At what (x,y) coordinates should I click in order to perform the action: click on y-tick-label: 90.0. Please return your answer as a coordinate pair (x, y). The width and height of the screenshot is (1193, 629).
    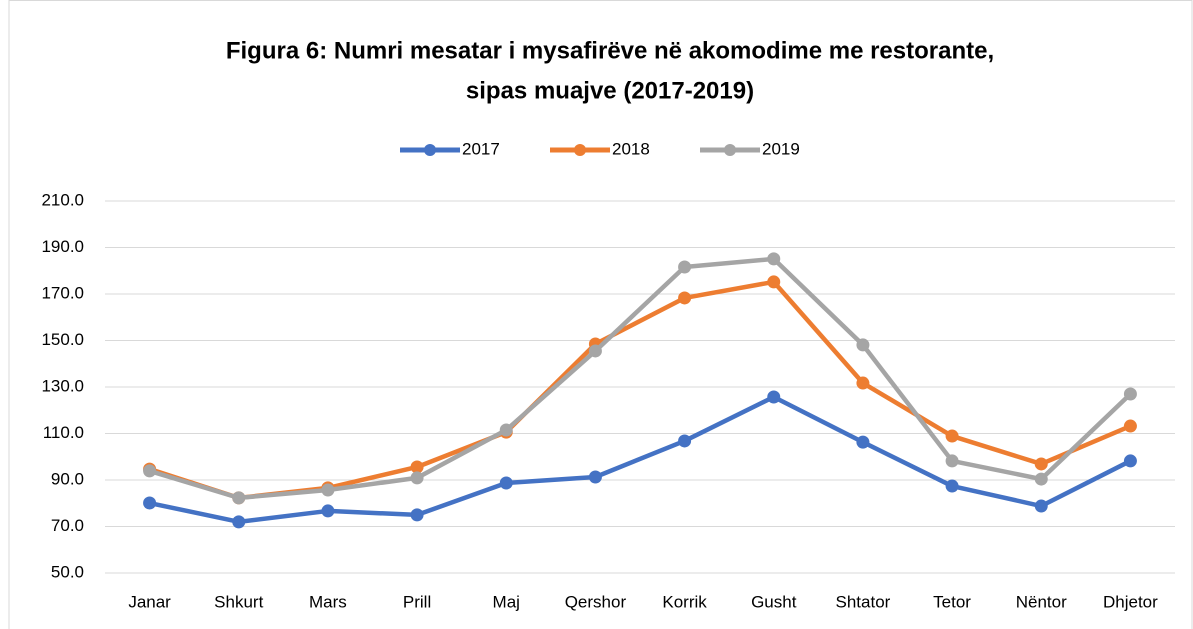
    Looking at the image, I should click on (67, 478).